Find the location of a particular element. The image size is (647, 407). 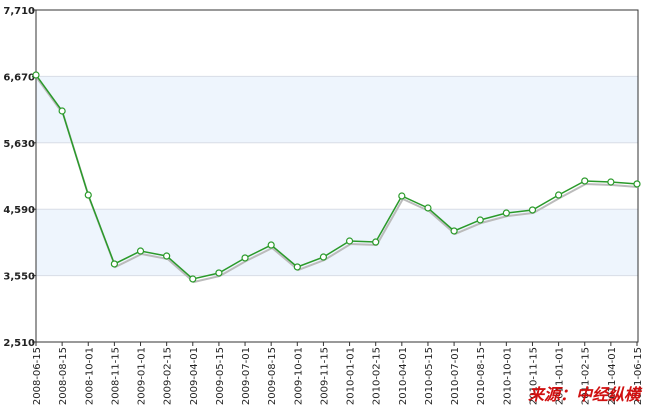

x-tick-label: 2010-01-01 is located at coordinates (351, 376).